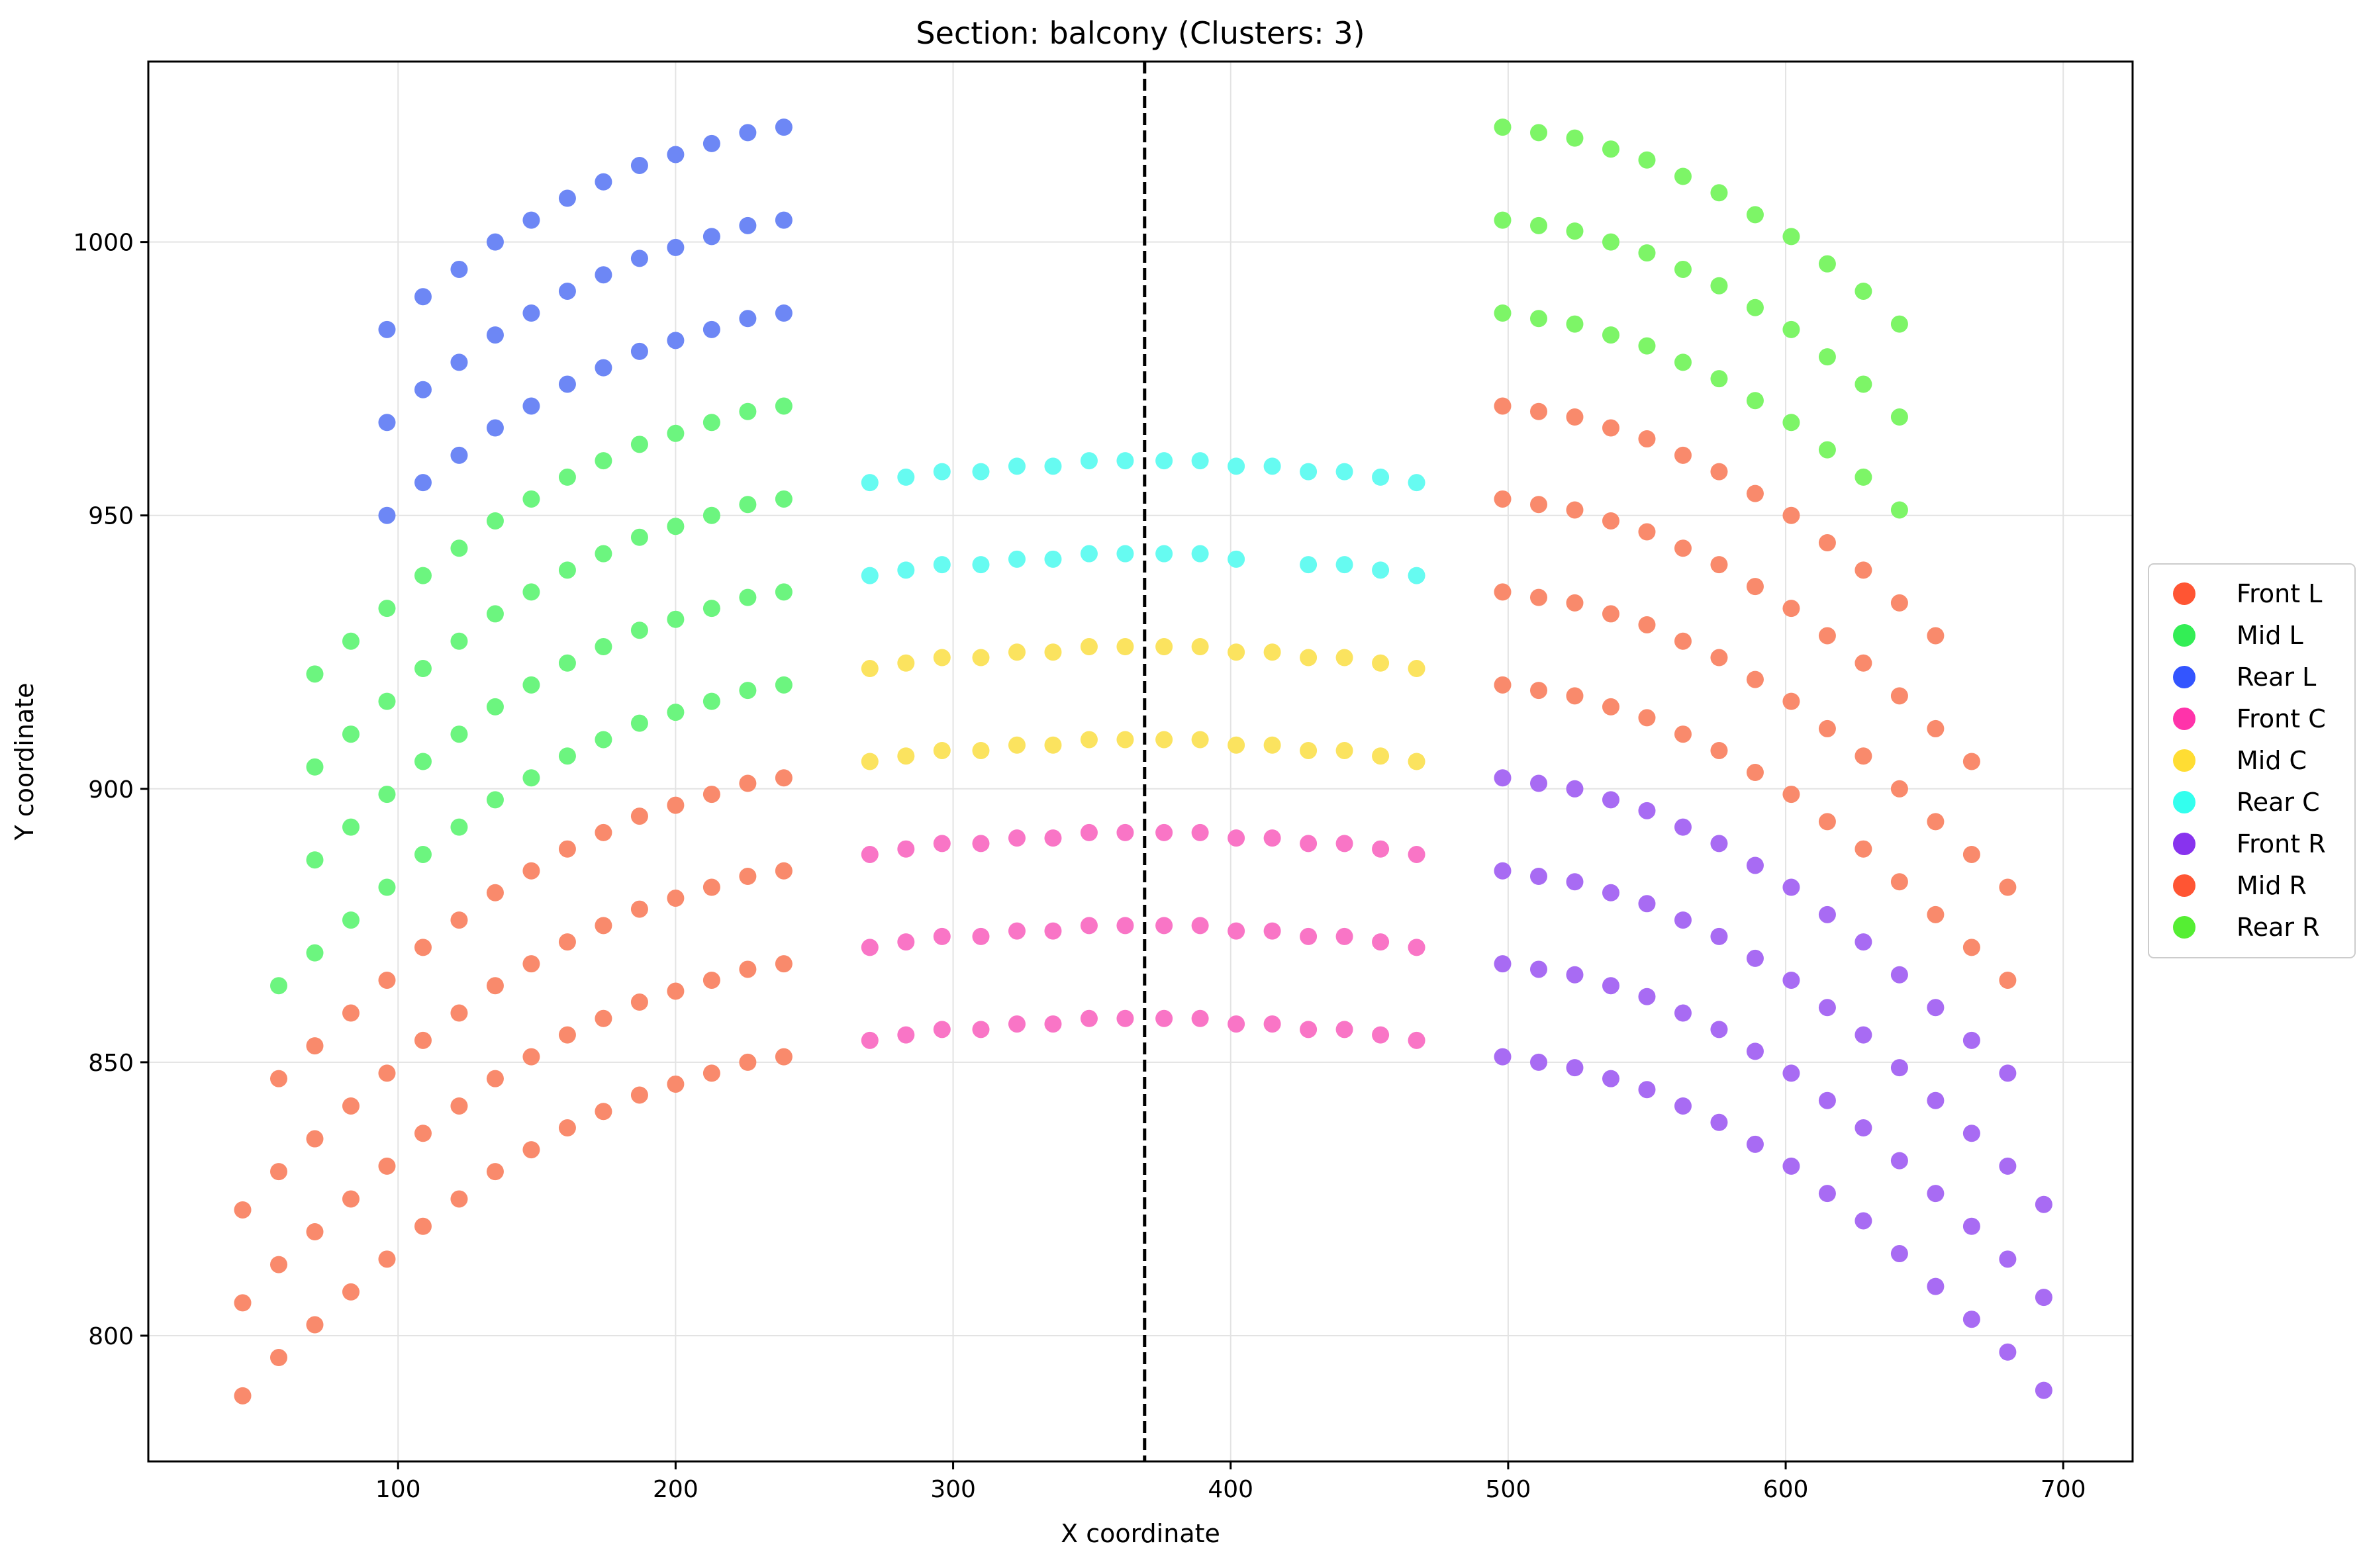 The height and width of the screenshot is (1568, 2363). What do you see at coordinates (1140, 1533) in the screenshot?
I see `x-axis-title: X coordinate` at bounding box center [1140, 1533].